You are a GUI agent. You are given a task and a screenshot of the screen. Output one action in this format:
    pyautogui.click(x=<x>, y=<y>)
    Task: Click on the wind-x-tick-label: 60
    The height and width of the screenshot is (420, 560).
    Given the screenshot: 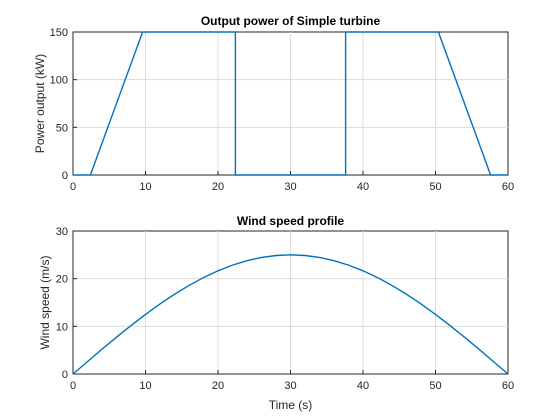 What is the action you would take?
    pyautogui.click(x=508, y=386)
    